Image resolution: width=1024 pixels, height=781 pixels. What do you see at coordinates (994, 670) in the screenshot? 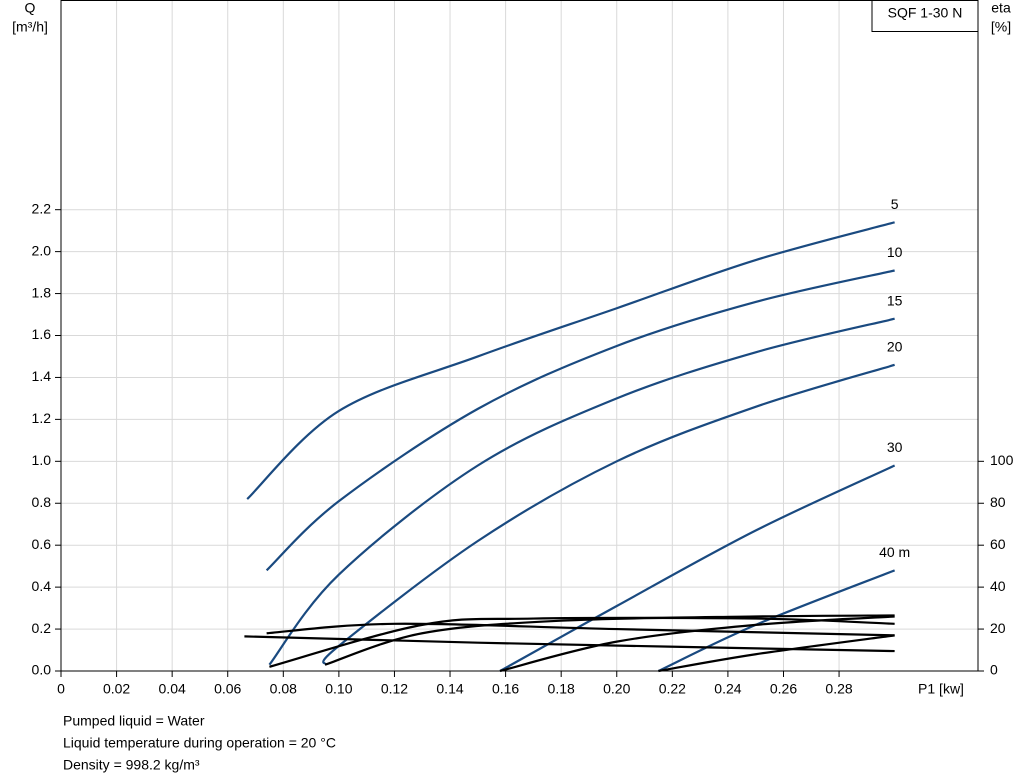
I see `y2-tick-label: 0` at bounding box center [994, 670].